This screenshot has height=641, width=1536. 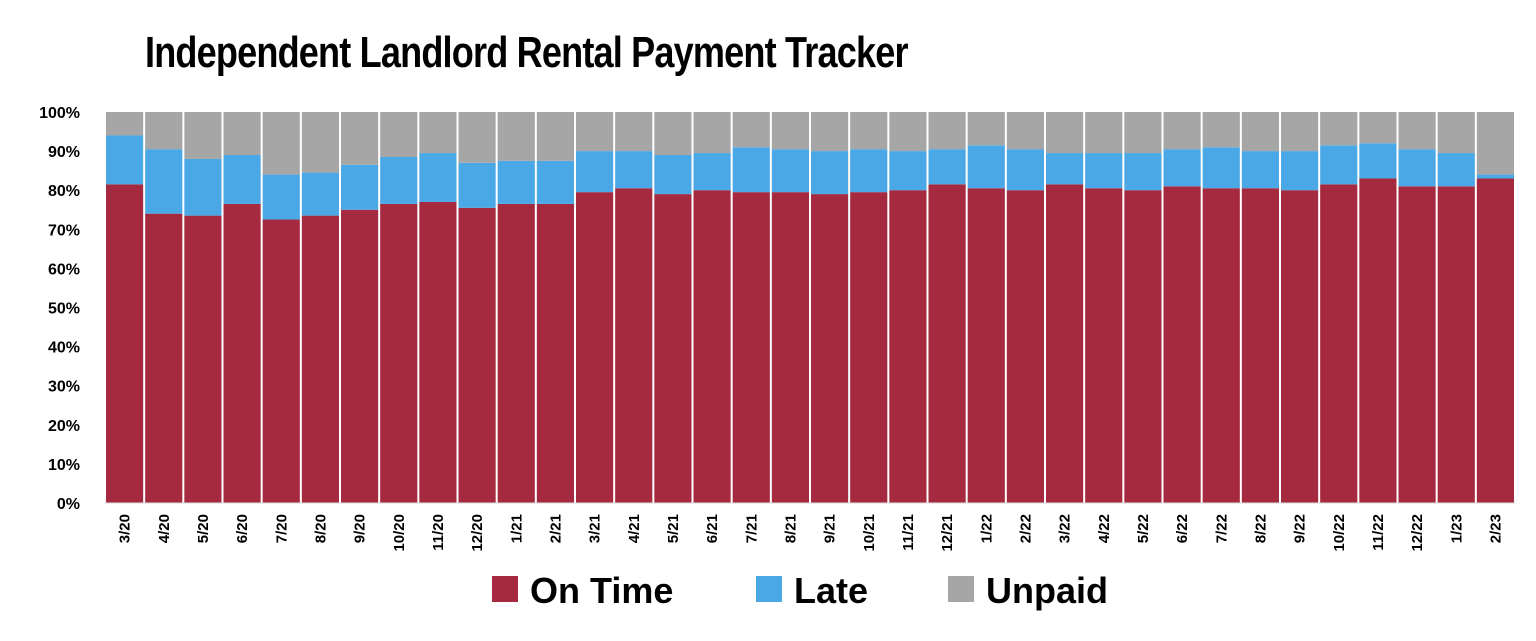 I want to click on x-tick-label: 1/23, so click(x=1456, y=528).